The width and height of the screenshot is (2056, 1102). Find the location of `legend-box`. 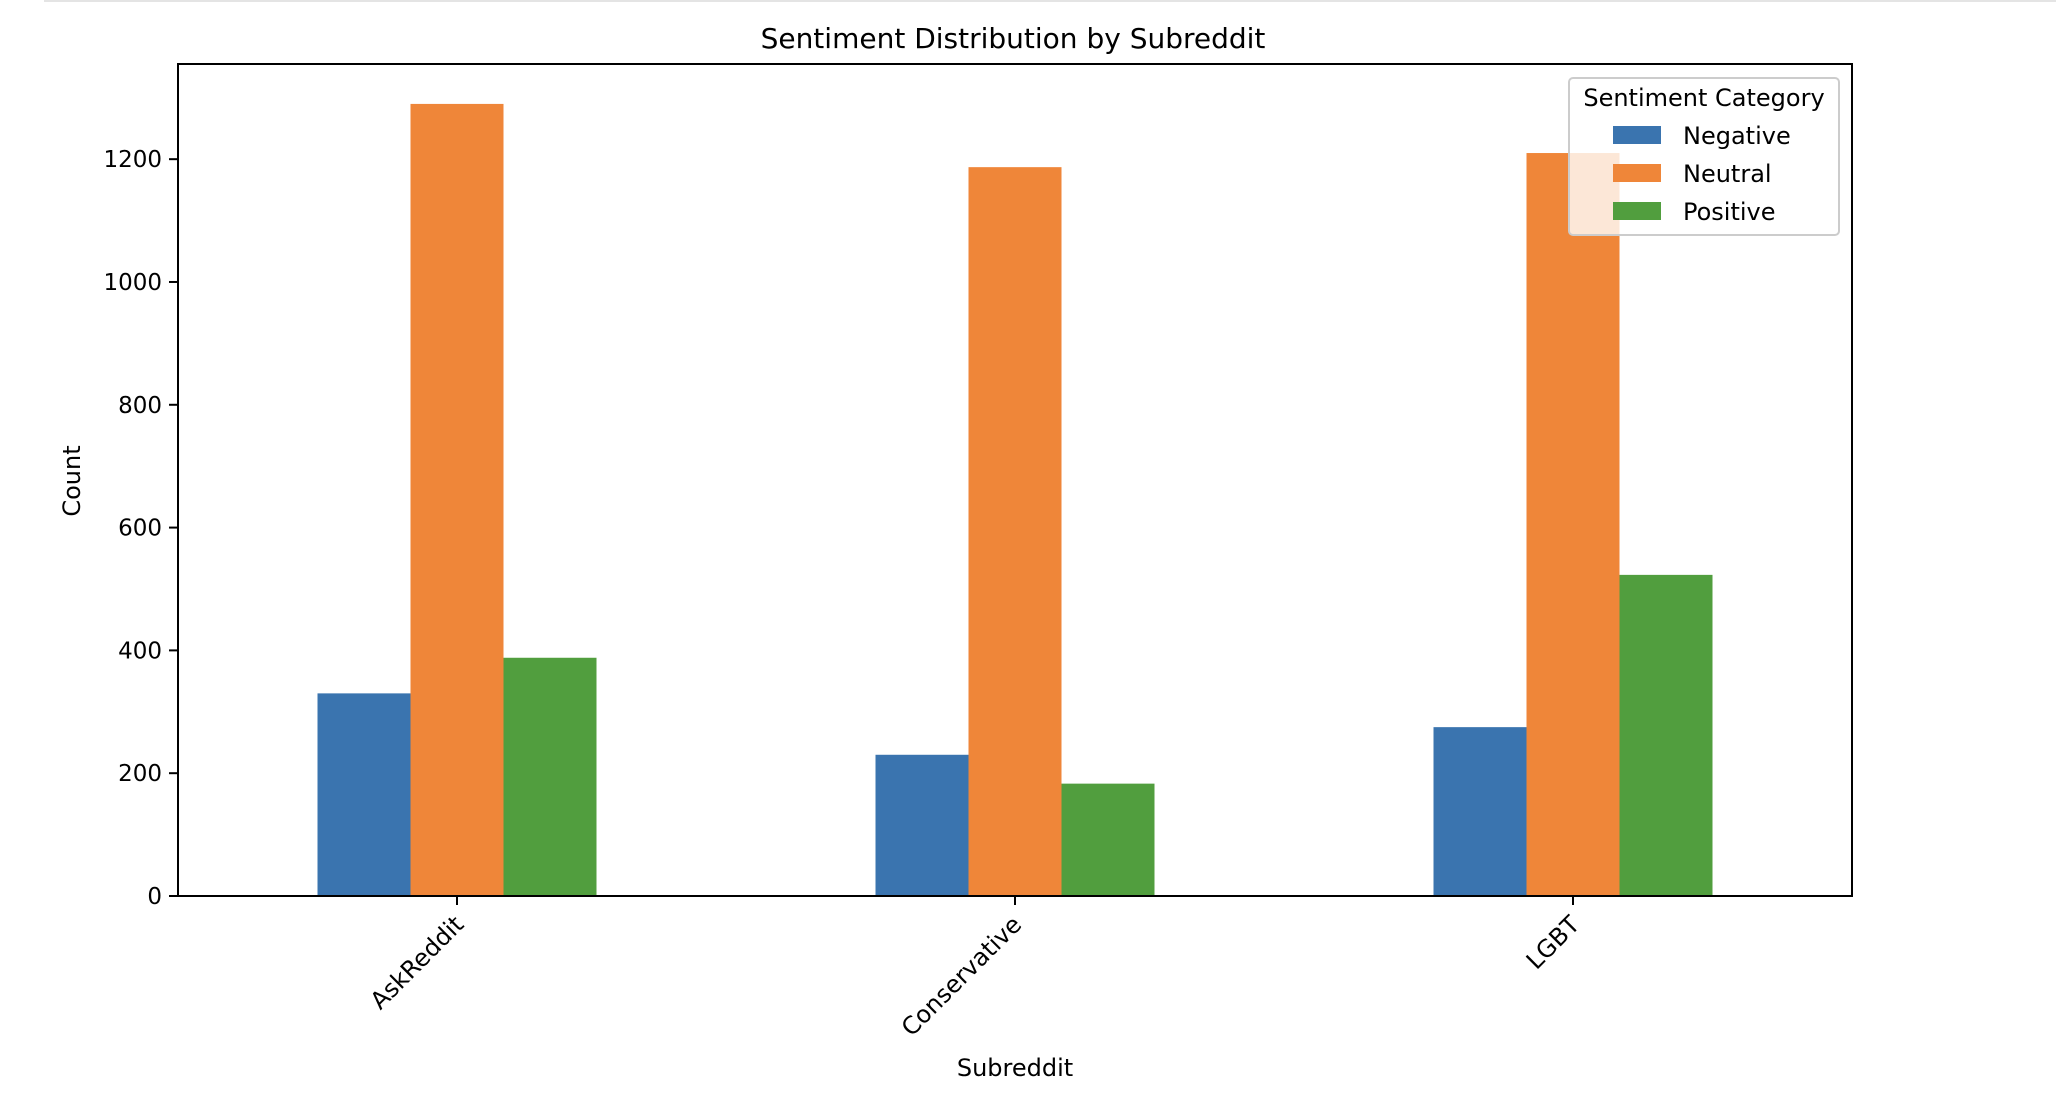

legend-box is located at coordinates (1704, 156).